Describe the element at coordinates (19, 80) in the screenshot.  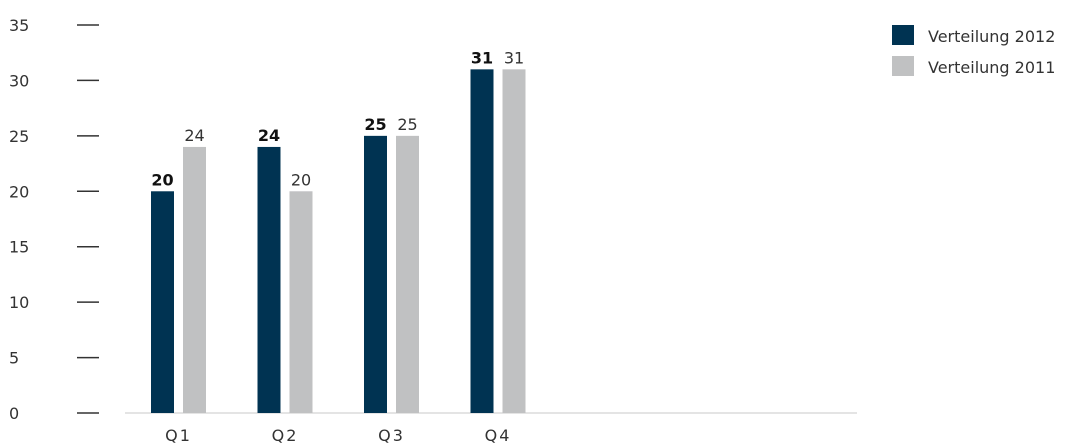
I see `y-tick-label: 30` at that location.